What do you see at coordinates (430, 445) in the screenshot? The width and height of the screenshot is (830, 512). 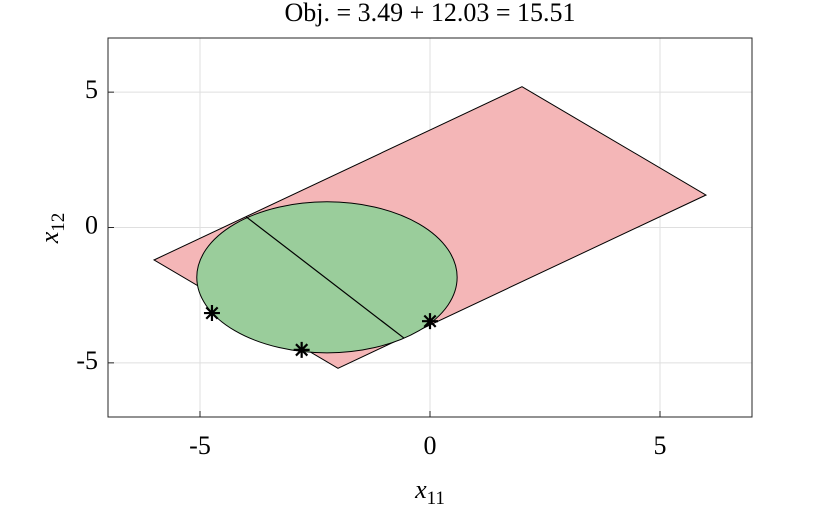 I see `x-tick-label: 0` at bounding box center [430, 445].